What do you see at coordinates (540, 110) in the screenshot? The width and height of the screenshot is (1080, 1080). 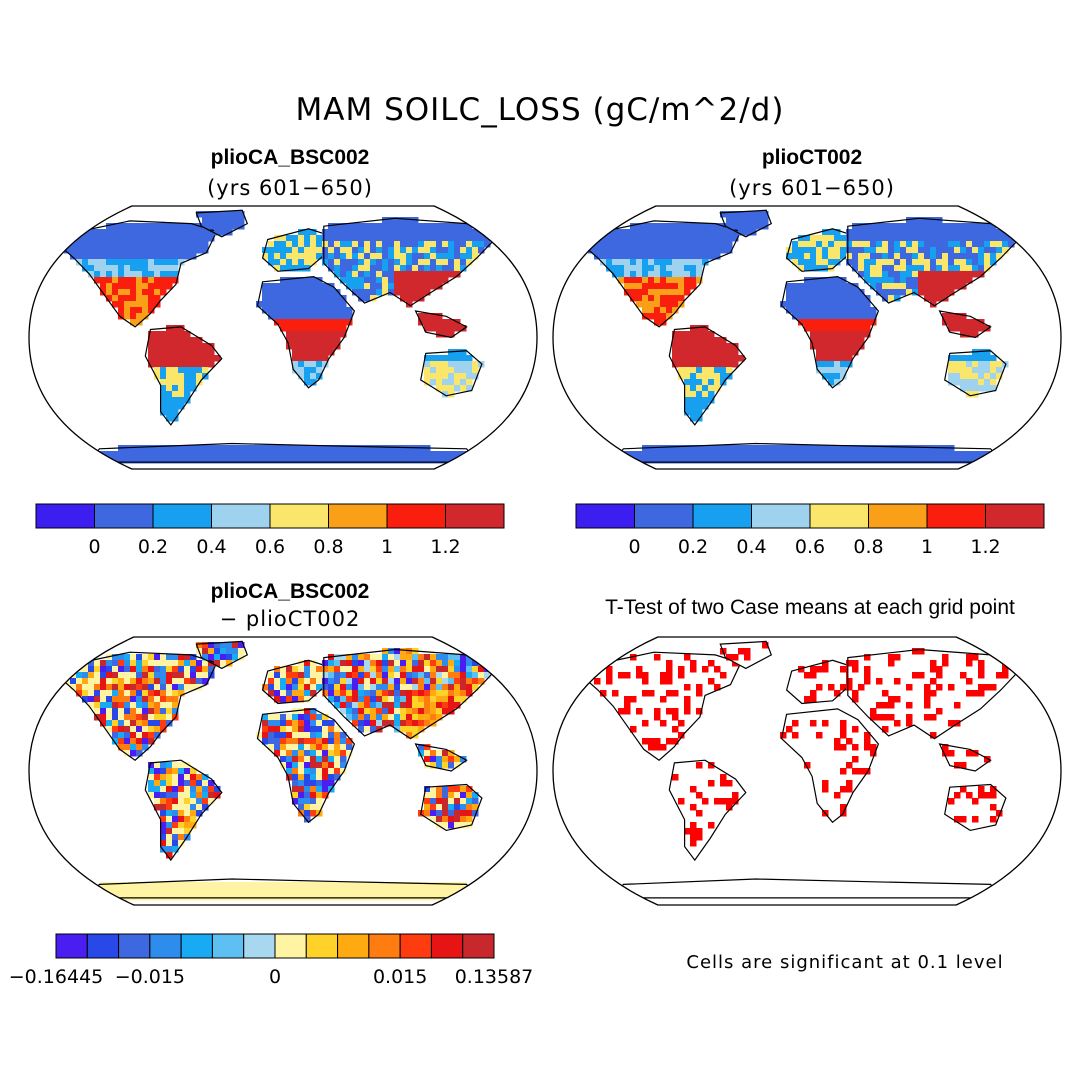 I see `figure-title: MAM SOILC_LOSS (gC/m^2/d)` at bounding box center [540, 110].